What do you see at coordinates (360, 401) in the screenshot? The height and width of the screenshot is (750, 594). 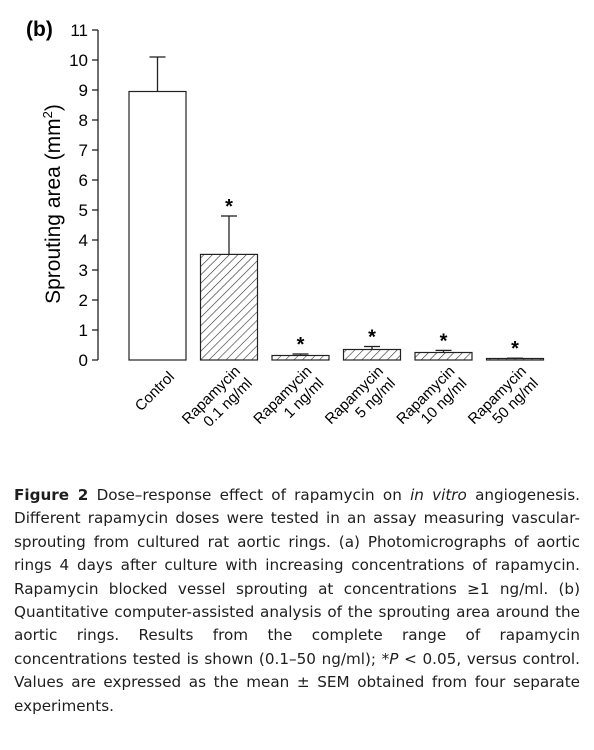 I see `category-label-3: Rapamycin5 ng/ml` at bounding box center [360, 401].